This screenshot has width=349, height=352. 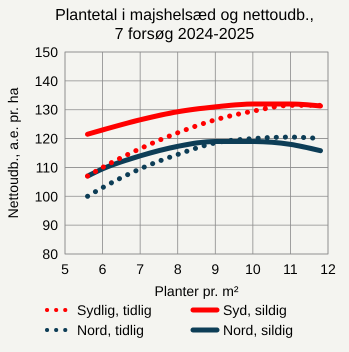 What do you see at coordinates (65, 269) in the screenshot?
I see `x-tick-label: 5` at bounding box center [65, 269].